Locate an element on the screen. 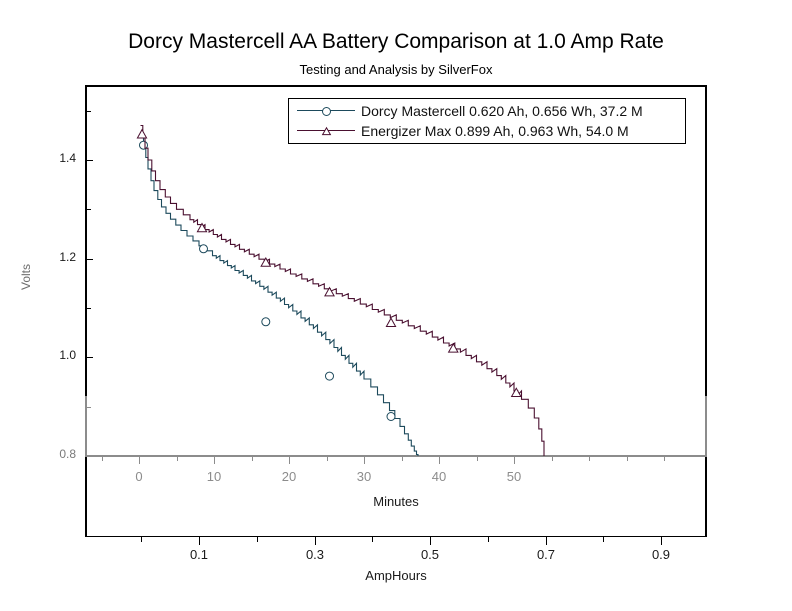 This screenshot has height=611, width=792. amphours-tick-label: 0.9 is located at coordinates (661, 554).